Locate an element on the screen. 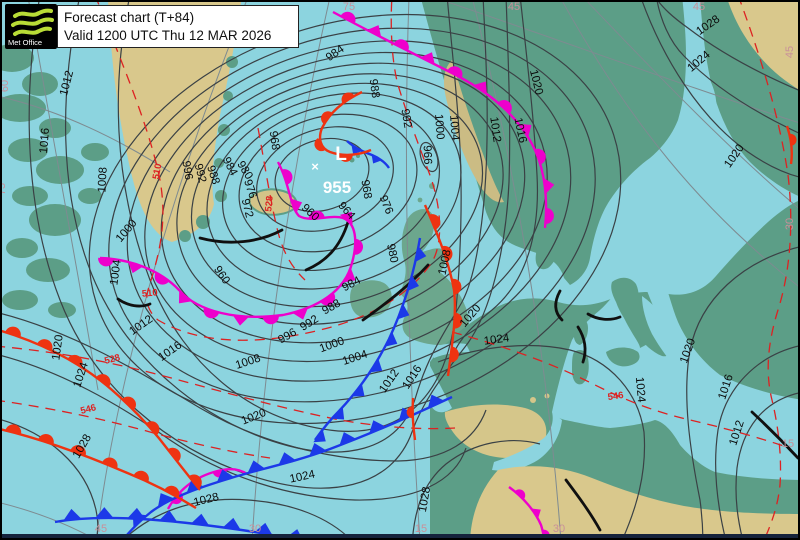 This screenshot has width=800, height=540. isobar-label: 1016 is located at coordinates (170, 351).